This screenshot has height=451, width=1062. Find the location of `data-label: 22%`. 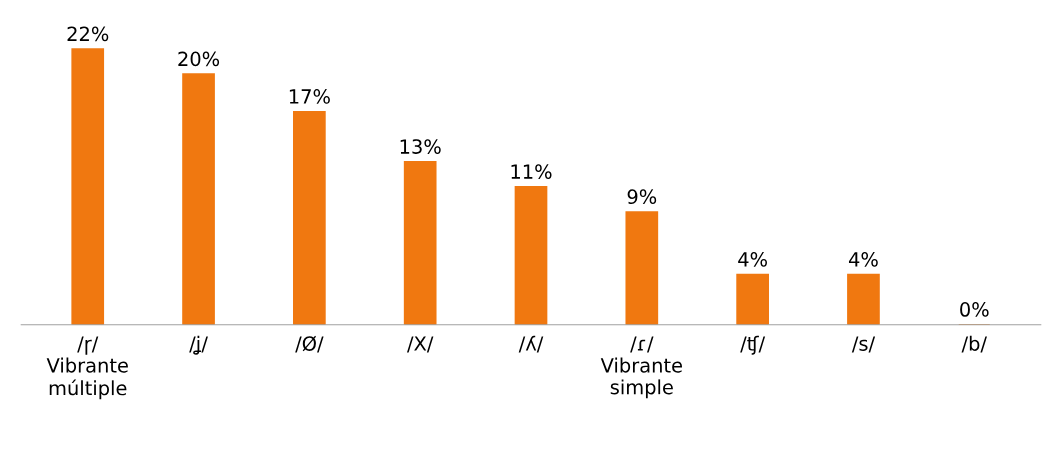

data-label: 22% is located at coordinates (88, 34).